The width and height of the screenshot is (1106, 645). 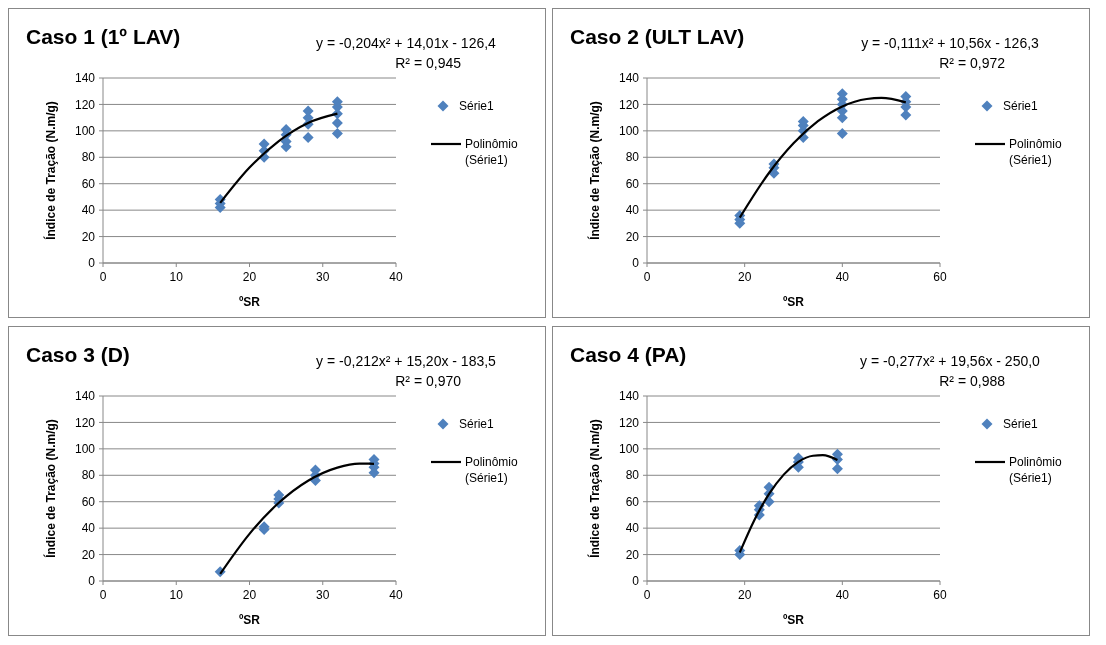 I want to click on text: R² = 0,970, so click(x=428, y=381).